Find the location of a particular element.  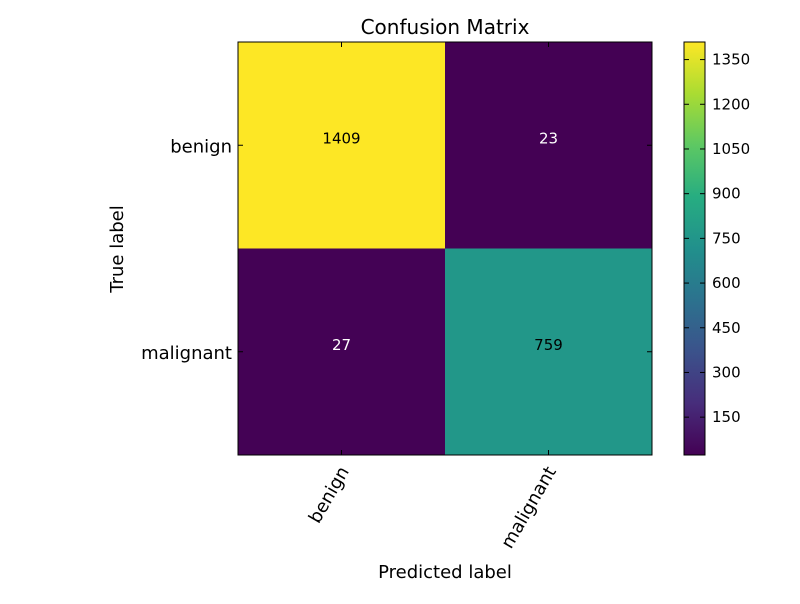

colorbar-tick-label: 300 is located at coordinates (726, 372).